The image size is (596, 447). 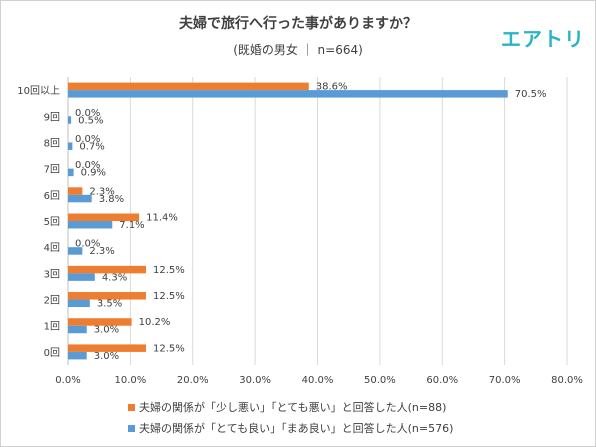 I want to click on data-label: 0.9%, so click(x=93, y=173).